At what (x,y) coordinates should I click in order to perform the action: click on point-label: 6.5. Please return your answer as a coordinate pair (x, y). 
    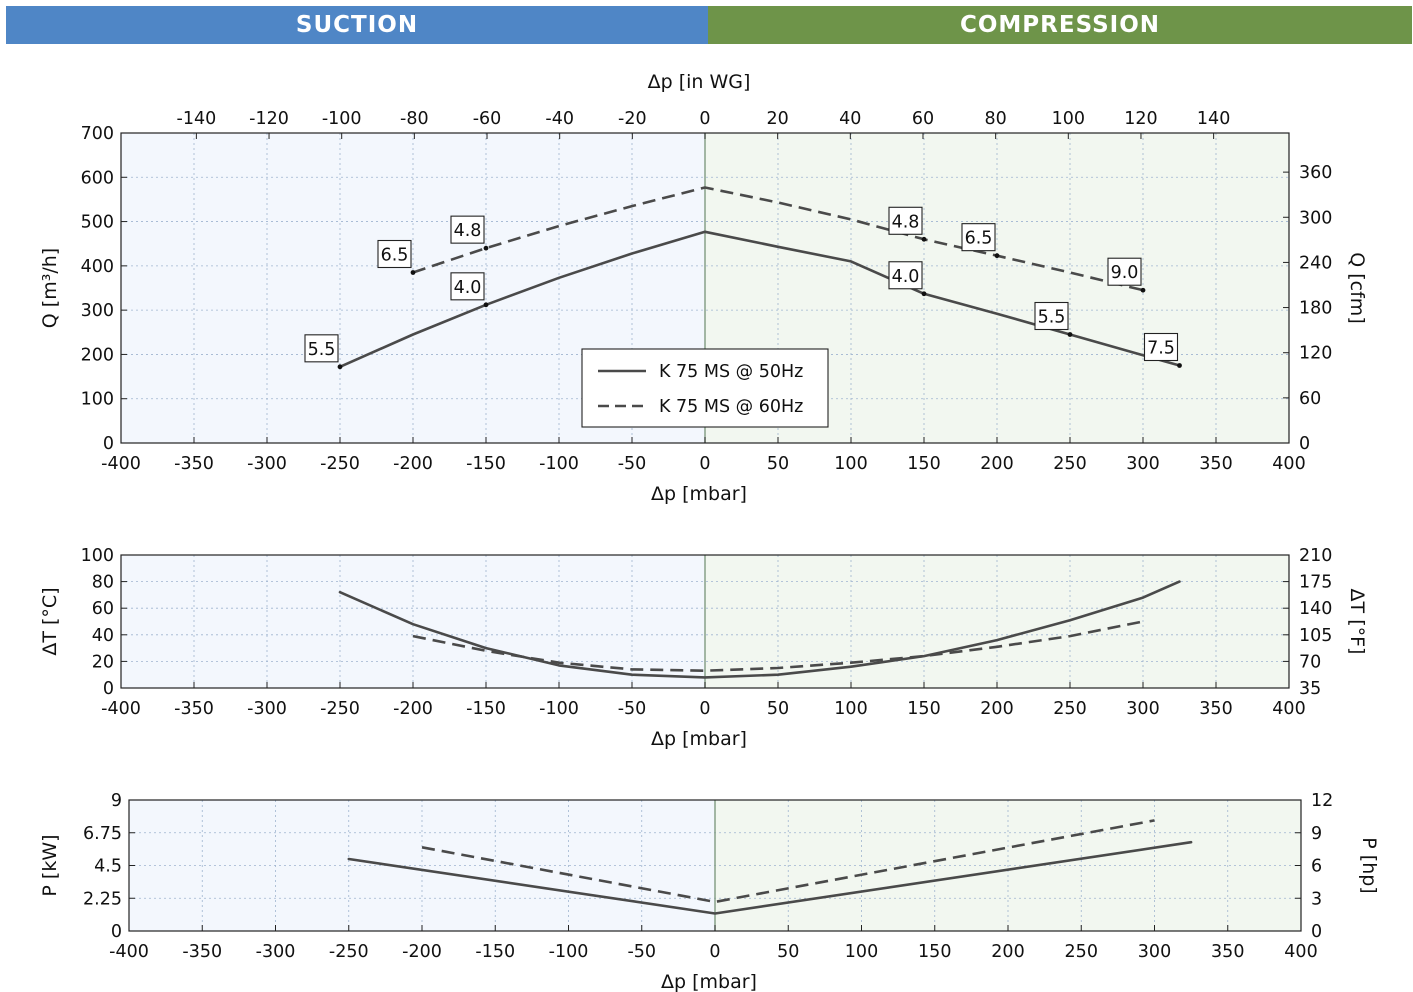
    Looking at the image, I should click on (394, 254).